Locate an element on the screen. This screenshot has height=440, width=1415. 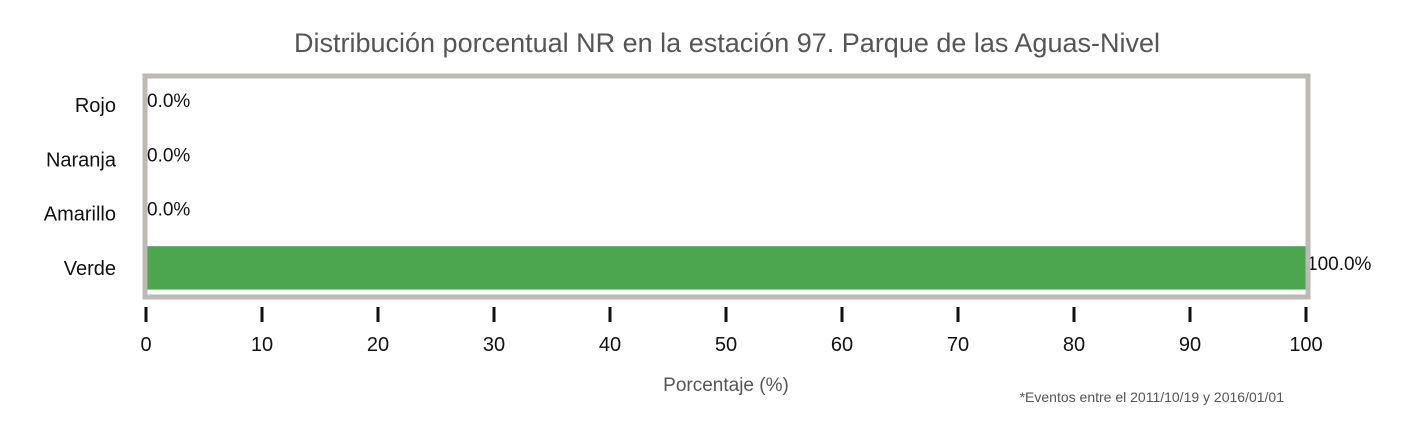
bars-layer is located at coordinates (726, 268).